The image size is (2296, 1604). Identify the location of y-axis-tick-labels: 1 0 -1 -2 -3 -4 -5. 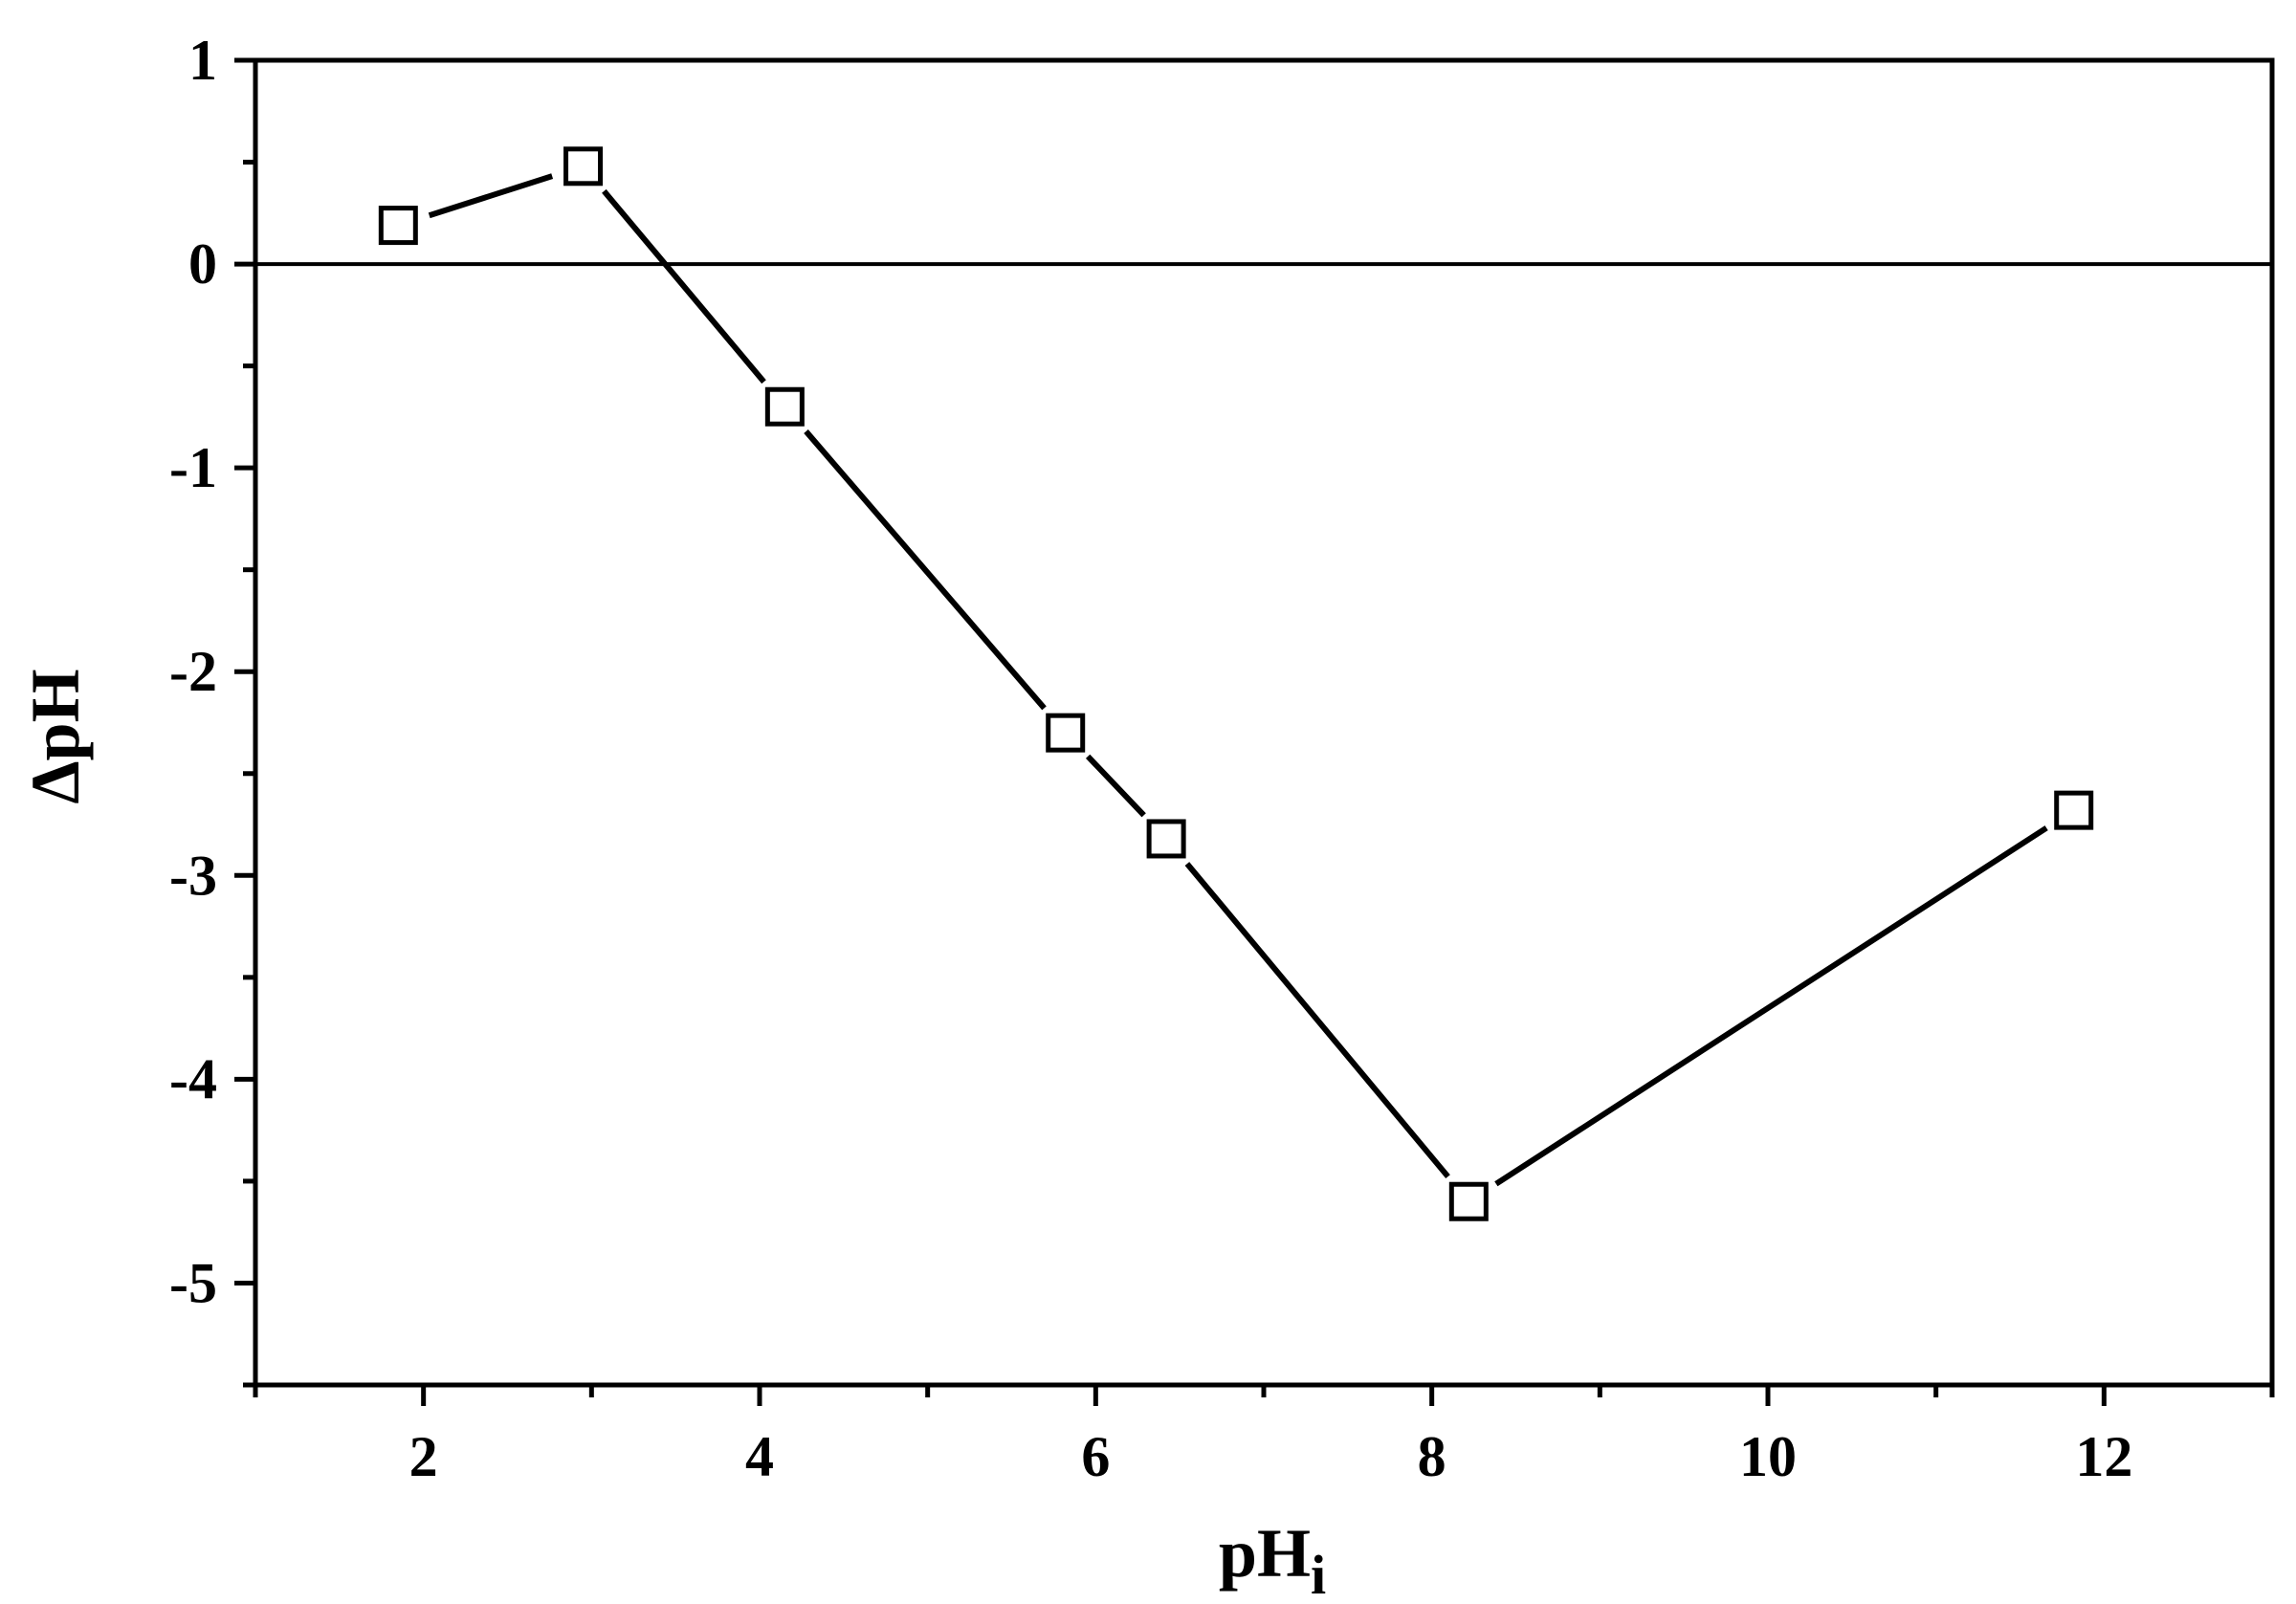
(193, 671).